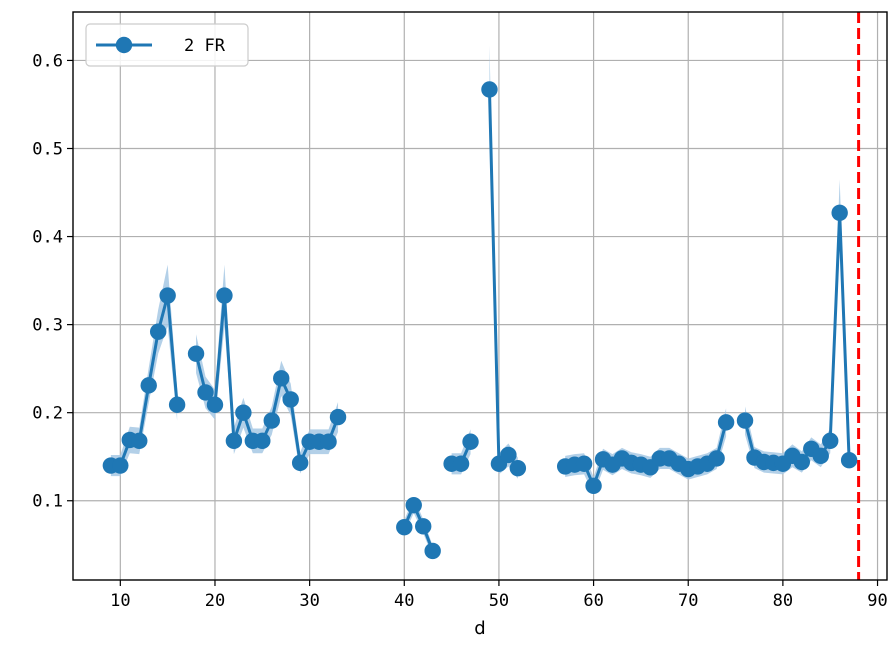 The image size is (895, 656). Describe the element at coordinates (309, 601) in the screenshot. I see `x-tick-label: 30` at that location.